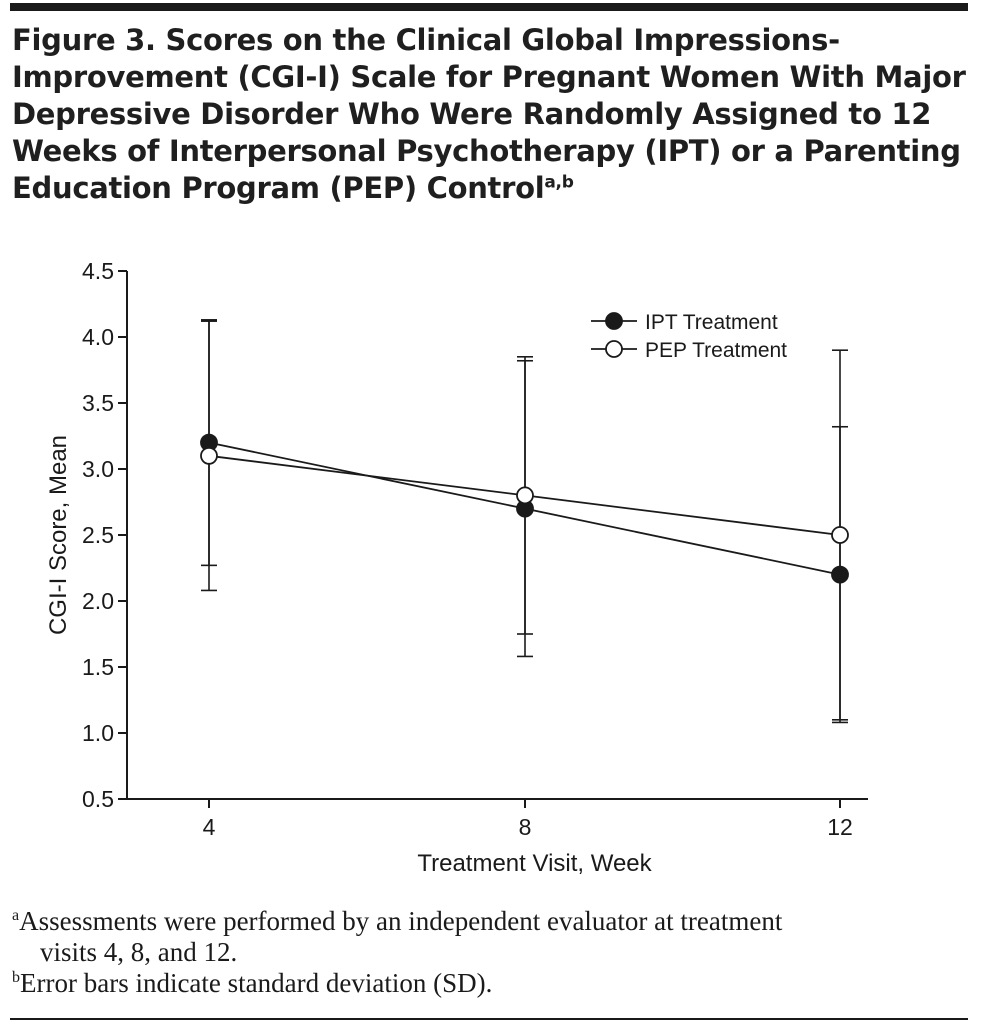 The image size is (981, 1024). Describe the element at coordinates (525, 827) in the screenshot. I see `x-tick-label: 8` at that location.